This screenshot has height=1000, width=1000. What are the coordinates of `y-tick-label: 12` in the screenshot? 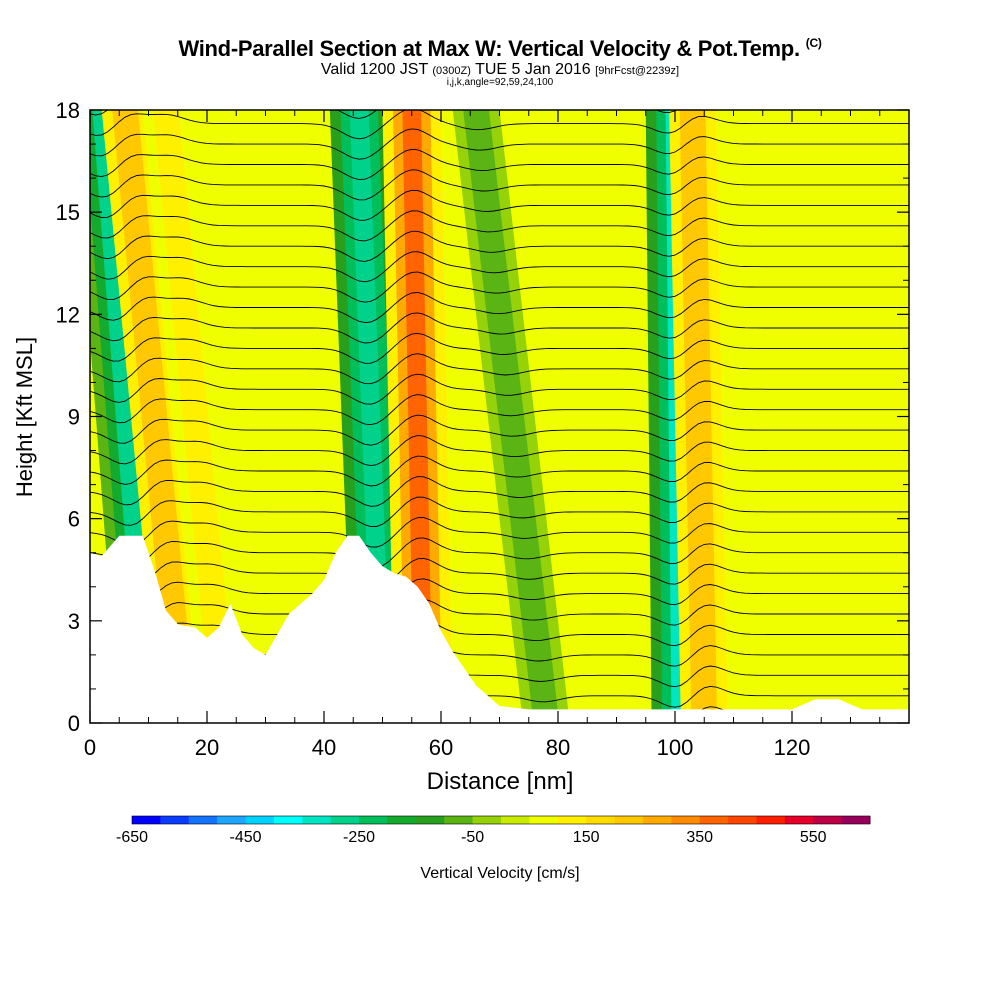 It's located at (68, 314).